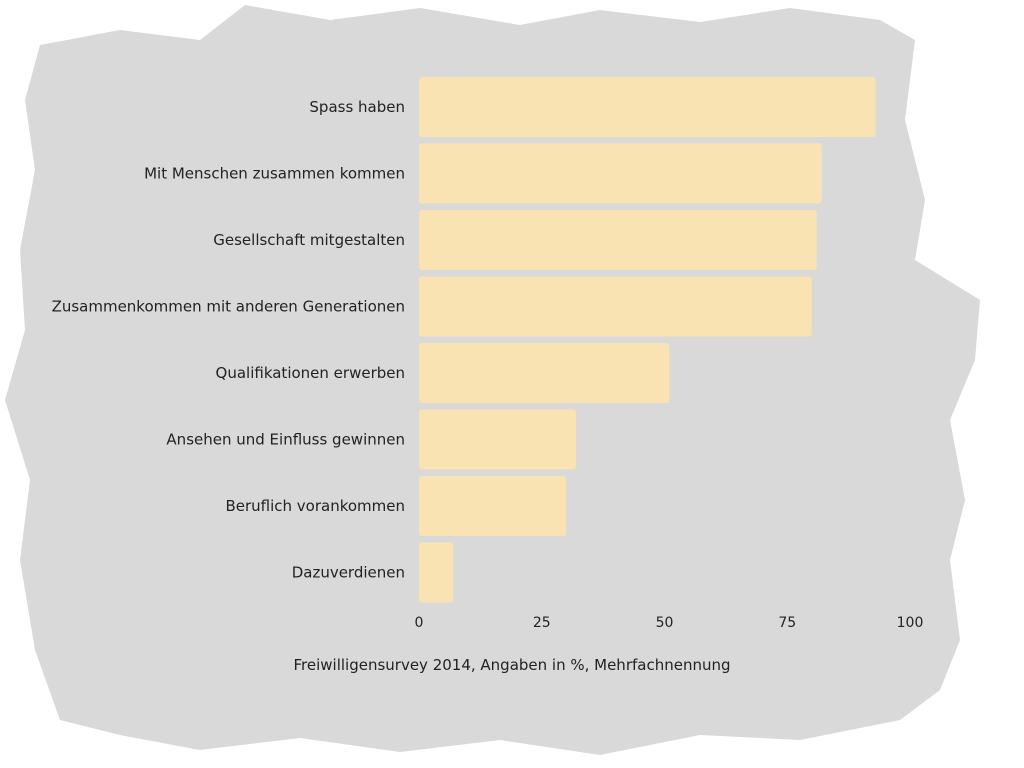 The height and width of the screenshot is (768, 1024). I want to click on x-tick-label: 25, so click(542, 623).